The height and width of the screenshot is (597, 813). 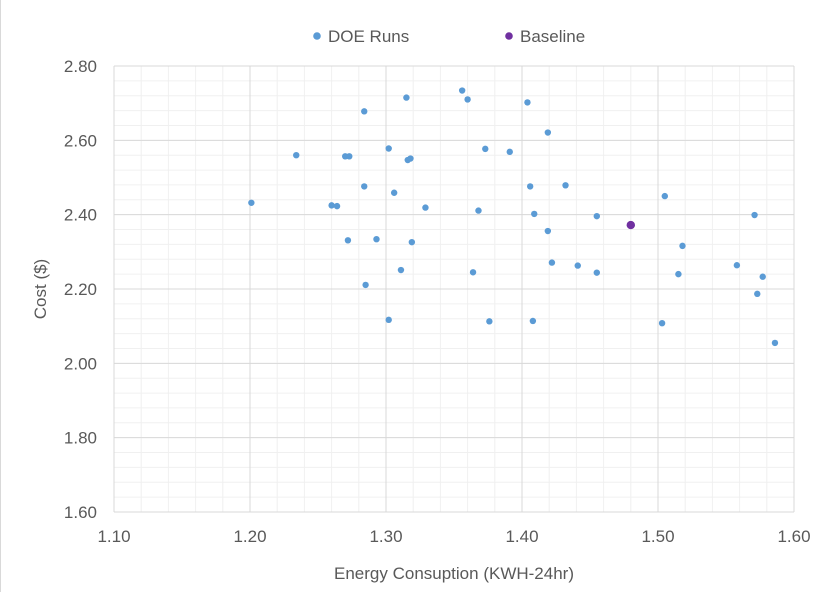 I want to click on y-axis-title: Cost ($), so click(x=40, y=289).